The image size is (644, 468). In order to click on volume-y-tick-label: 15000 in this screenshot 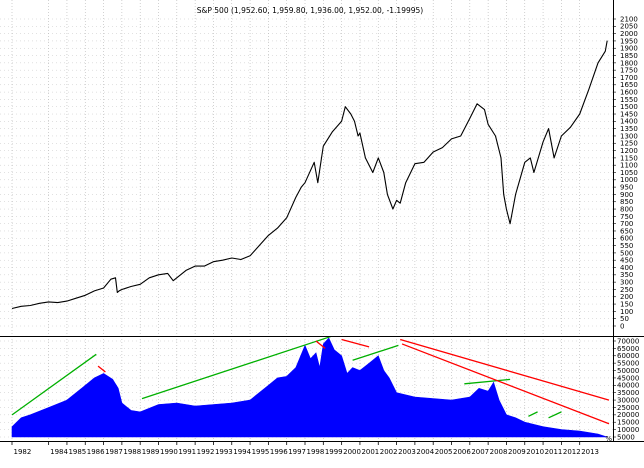, I will do `click(628, 423)`.